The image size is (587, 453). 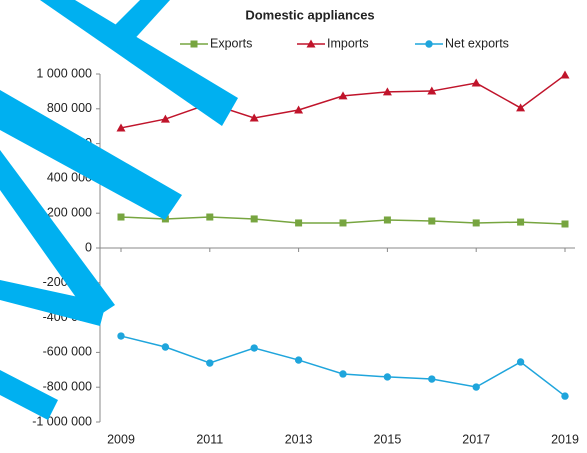 I want to click on y-tick-label: 1 000 000, so click(x=64, y=73).